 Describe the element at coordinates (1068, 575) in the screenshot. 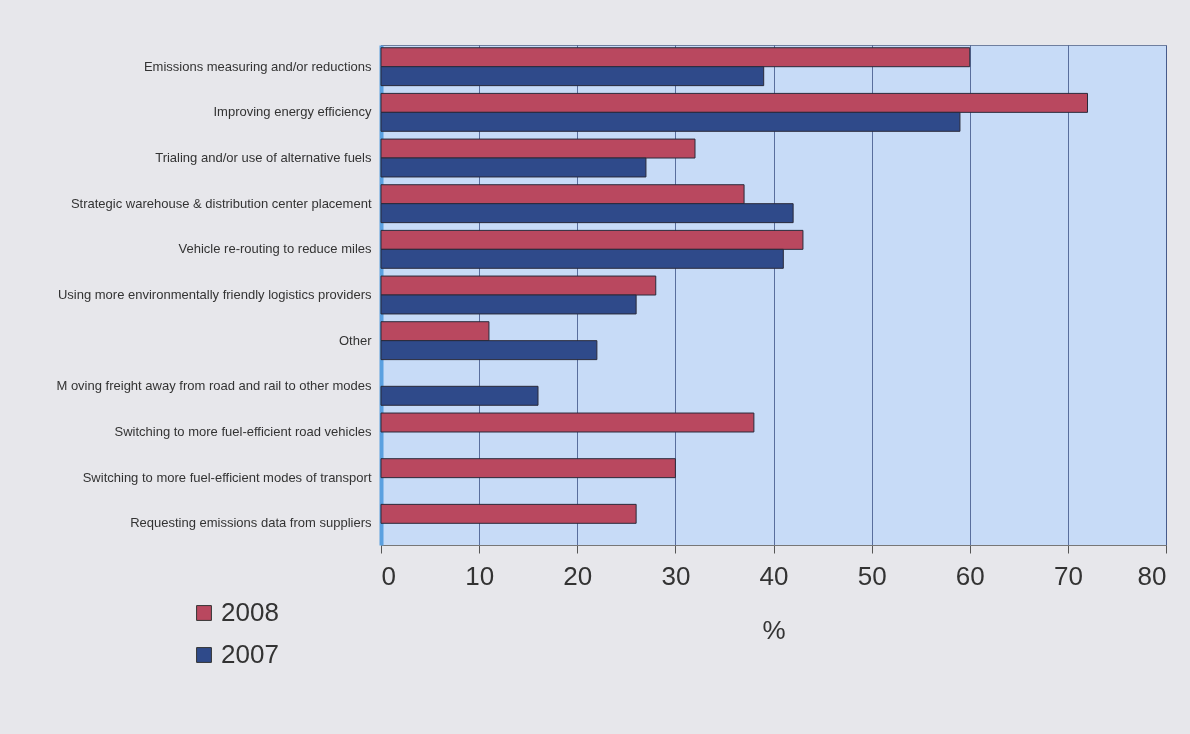

I see `x-tick-label: 70` at that location.